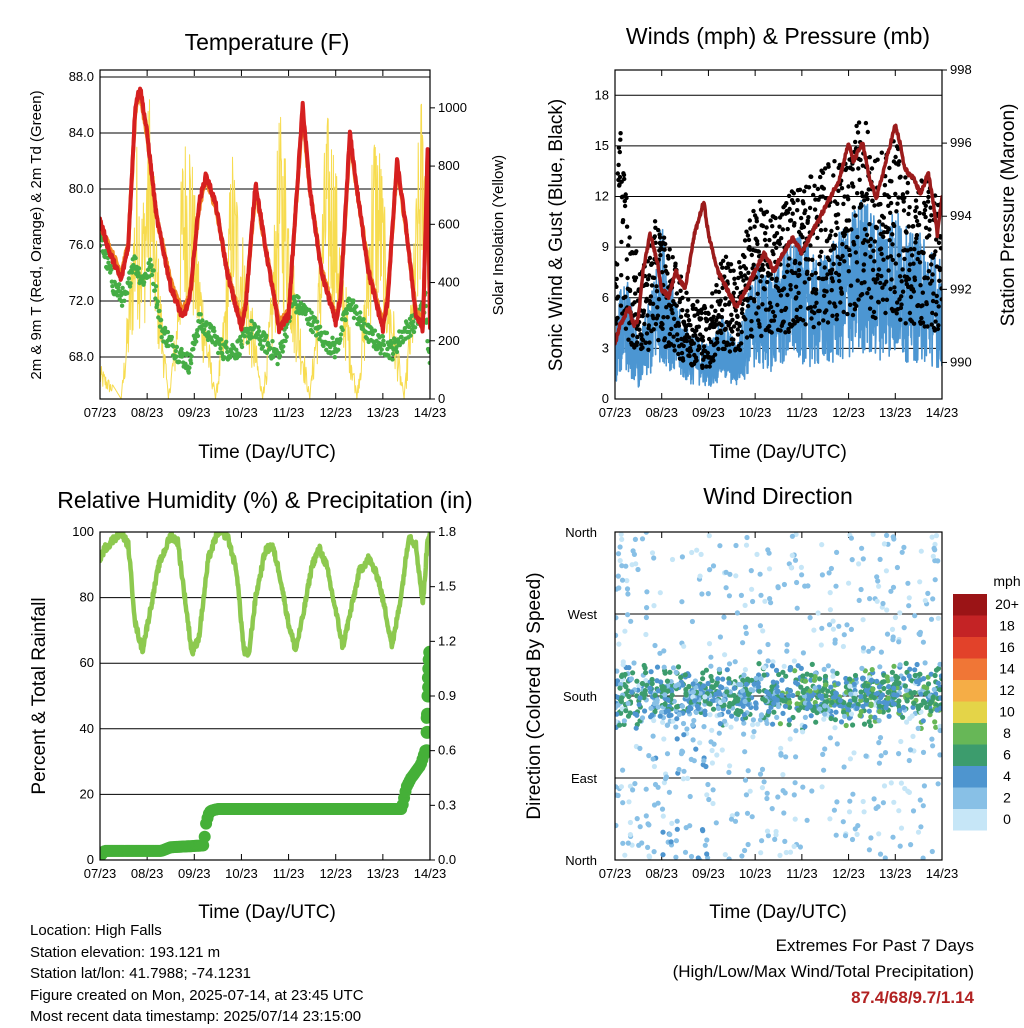  I want to click on y2-tick-label: 0, so click(441, 398).